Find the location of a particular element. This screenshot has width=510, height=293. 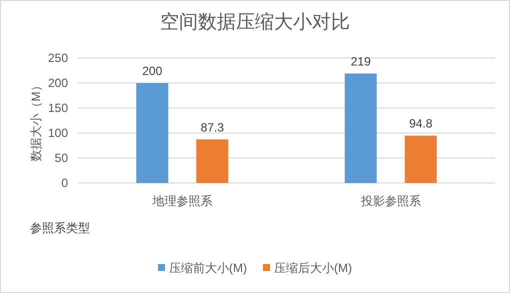

legend-label: 压缩后大小(M) is located at coordinates (313, 268).